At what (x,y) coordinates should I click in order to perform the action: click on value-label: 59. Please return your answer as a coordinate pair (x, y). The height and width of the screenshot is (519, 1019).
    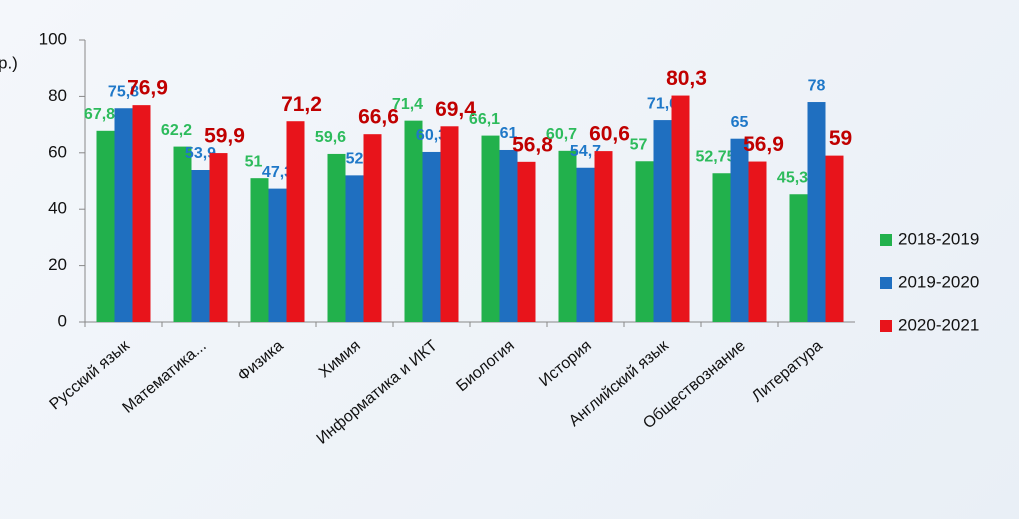
    Looking at the image, I should click on (840, 138).